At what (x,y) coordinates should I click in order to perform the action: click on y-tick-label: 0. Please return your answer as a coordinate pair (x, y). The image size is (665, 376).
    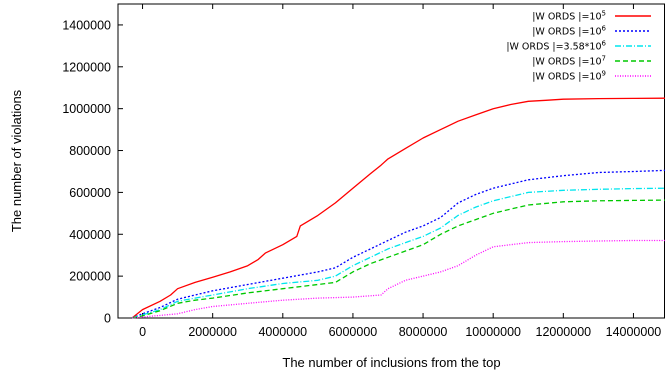
    Looking at the image, I should click on (107, 319).